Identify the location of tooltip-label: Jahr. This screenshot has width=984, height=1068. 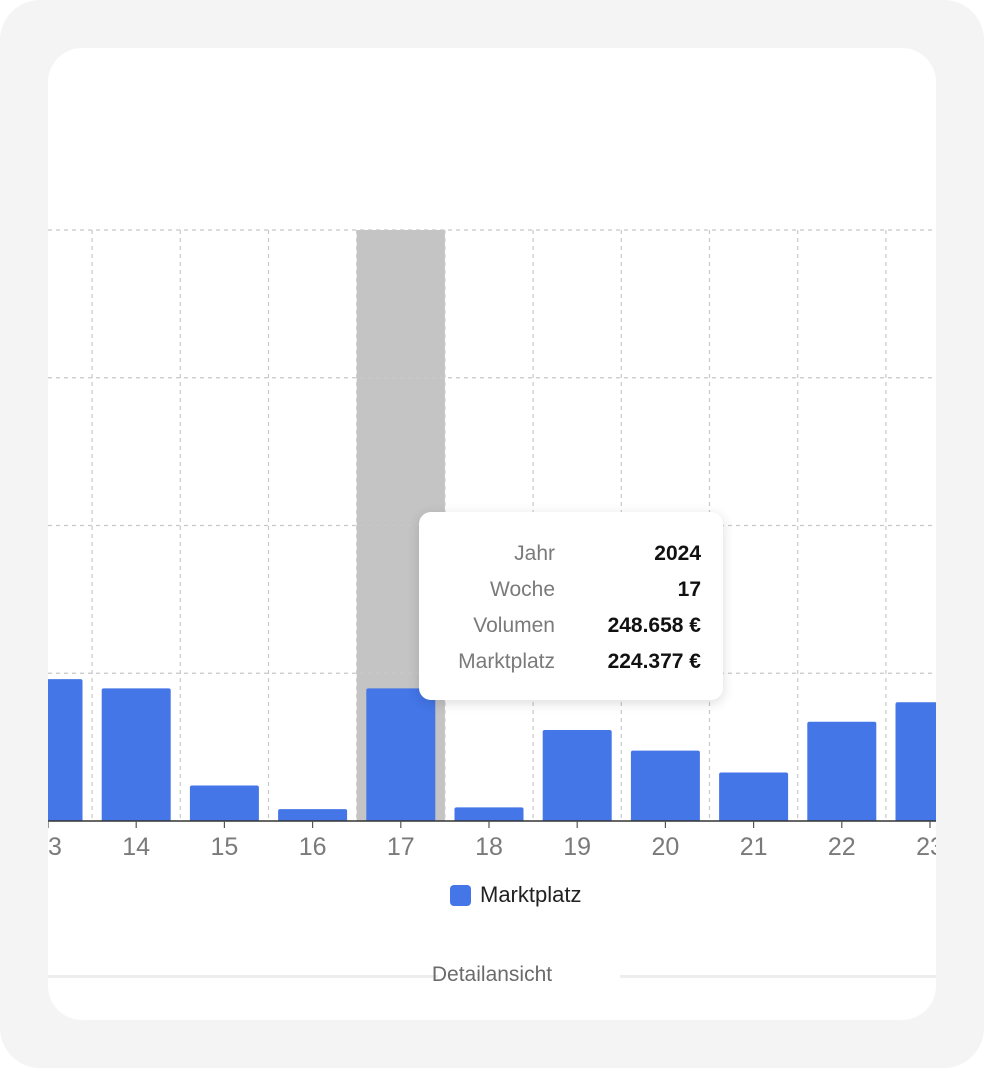
(534, 553).